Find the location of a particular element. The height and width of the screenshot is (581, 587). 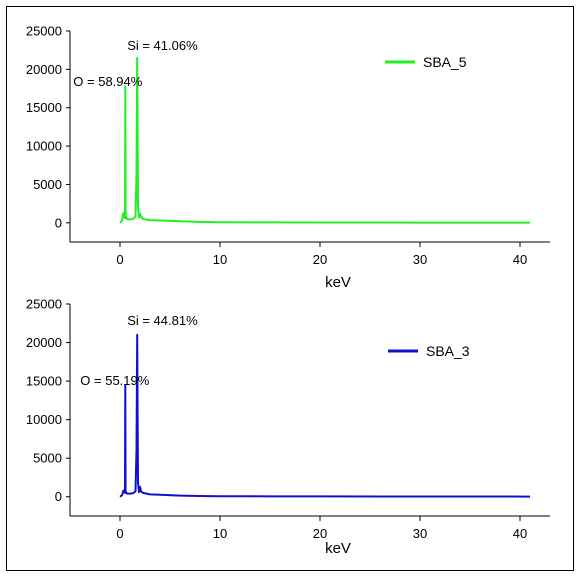

peak-annotation: O = 58.94% is located at coordinates (107, 81).